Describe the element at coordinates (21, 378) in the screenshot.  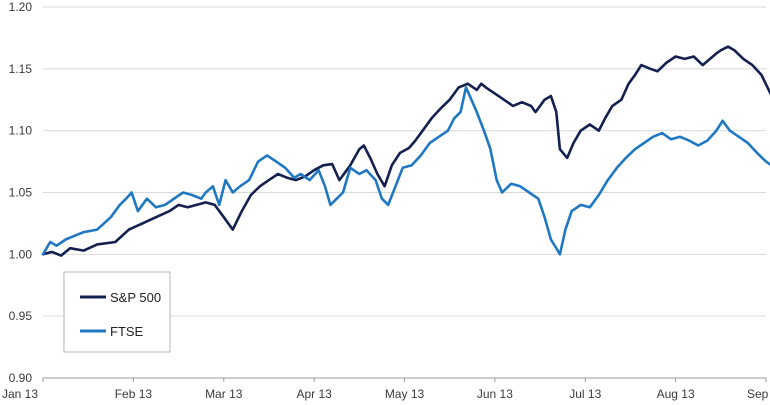
I see `y-tick-label: 0.90` at that location.